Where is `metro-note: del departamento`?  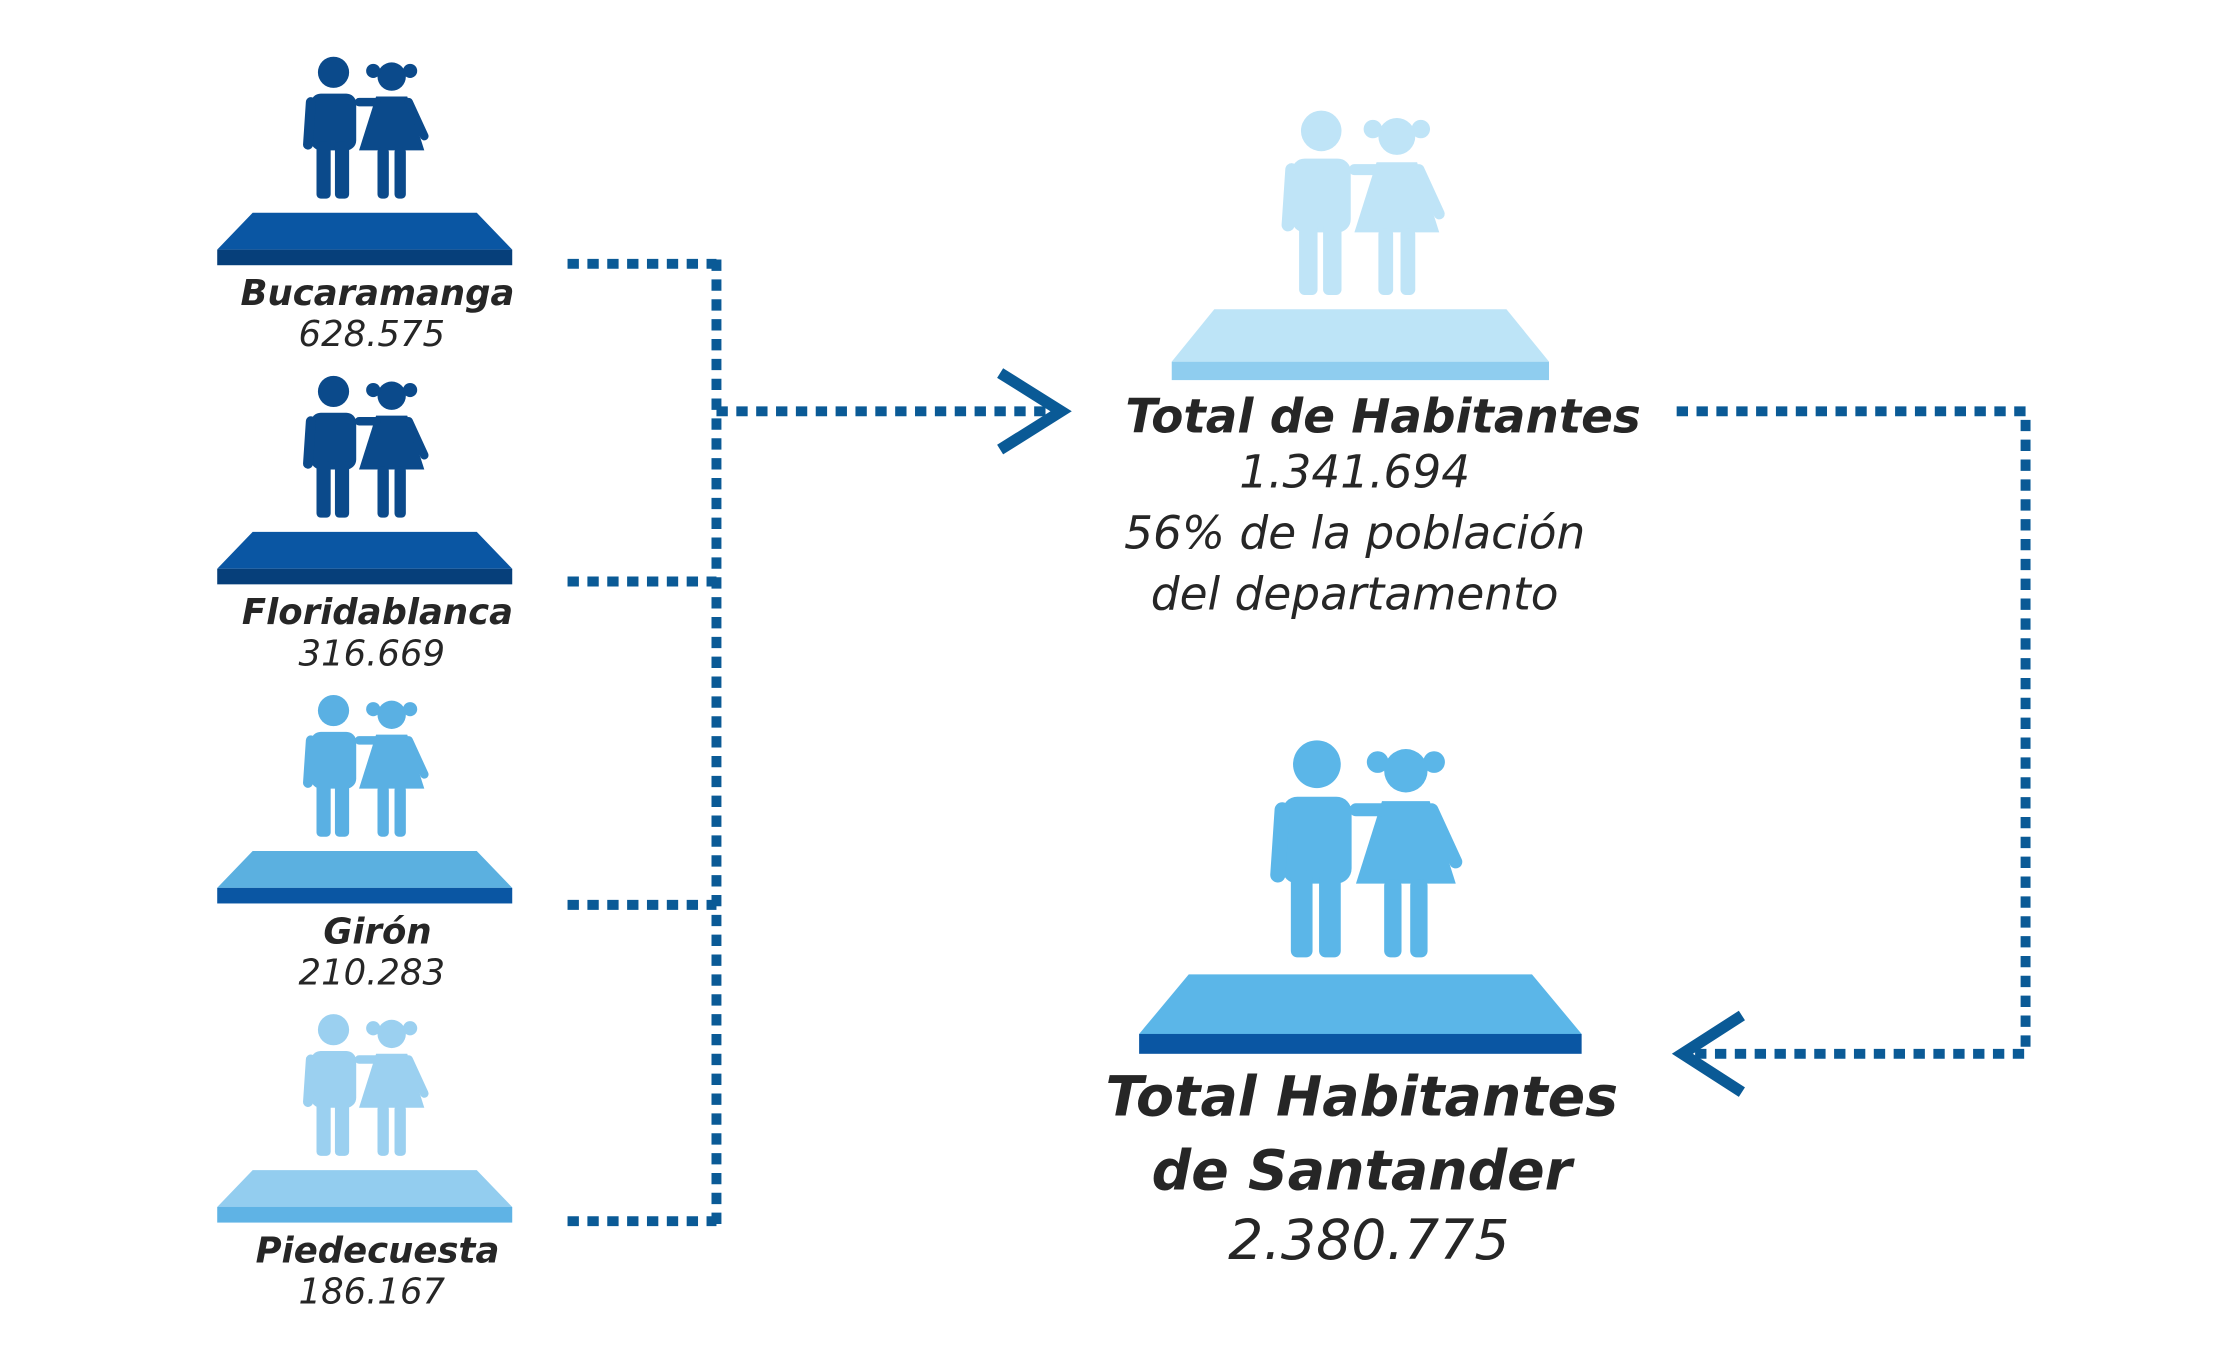
metro-note: del departamento is located at coordinates (1355, 594).